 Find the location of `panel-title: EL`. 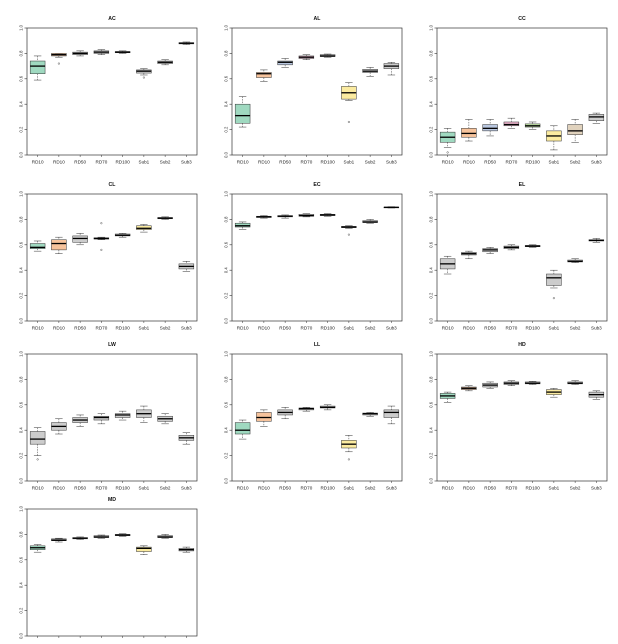

panel-title: EL is located at coordinates (522, 185).